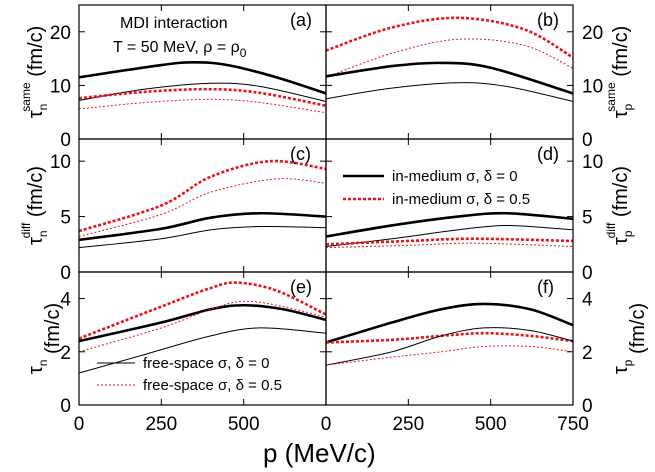  What do you see at coordinates (592, 162) in the screenshot?
I see `y-tick-label-right-row1-10: 10` at bounding box center [592, 162].